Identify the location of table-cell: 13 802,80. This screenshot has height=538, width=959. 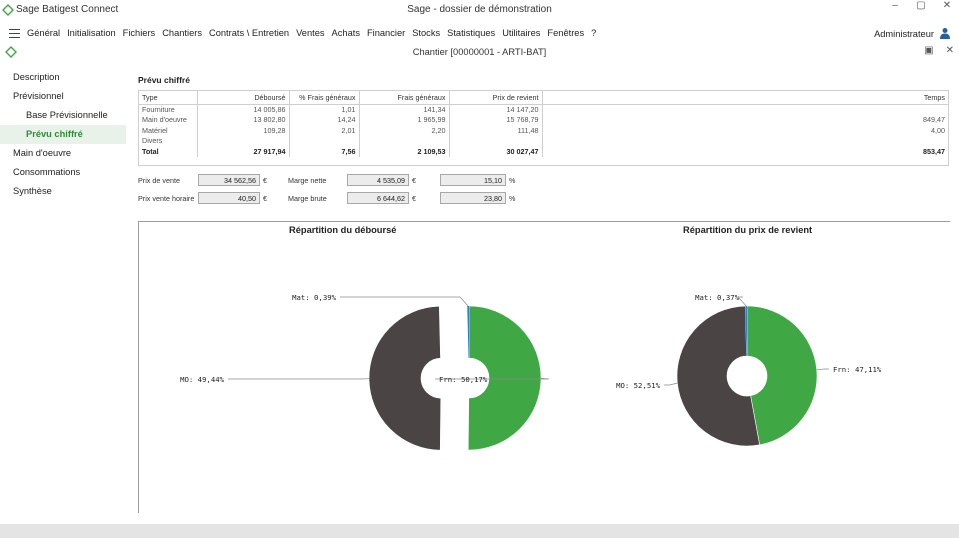
(243, 119).